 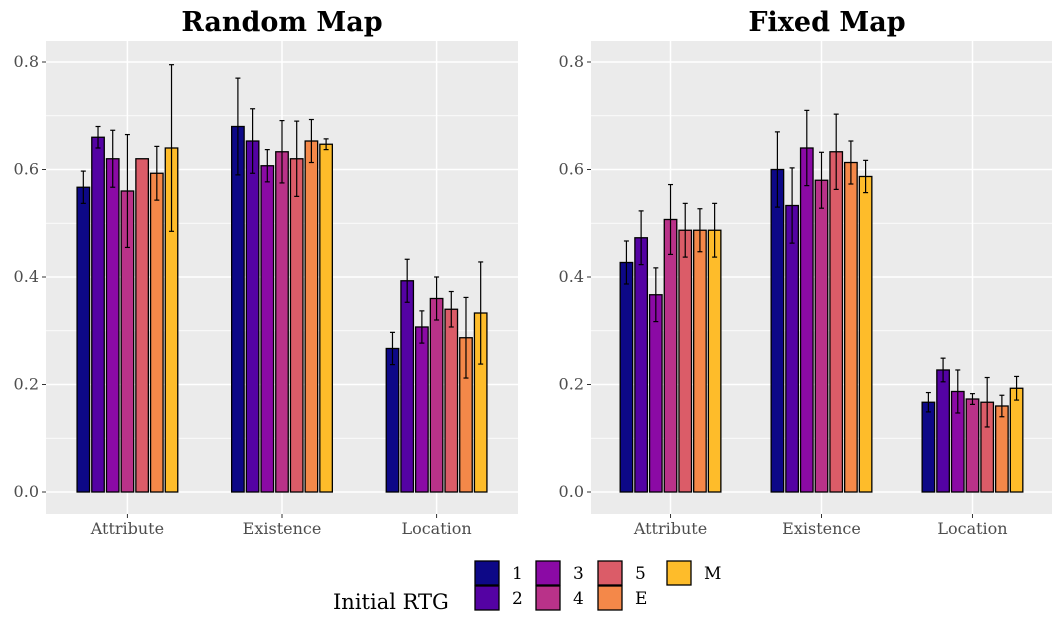 What do you see at coordinates (670, 355) in the screenshot?
I see `bar-4-attribute` at bounding box center [670, 355].